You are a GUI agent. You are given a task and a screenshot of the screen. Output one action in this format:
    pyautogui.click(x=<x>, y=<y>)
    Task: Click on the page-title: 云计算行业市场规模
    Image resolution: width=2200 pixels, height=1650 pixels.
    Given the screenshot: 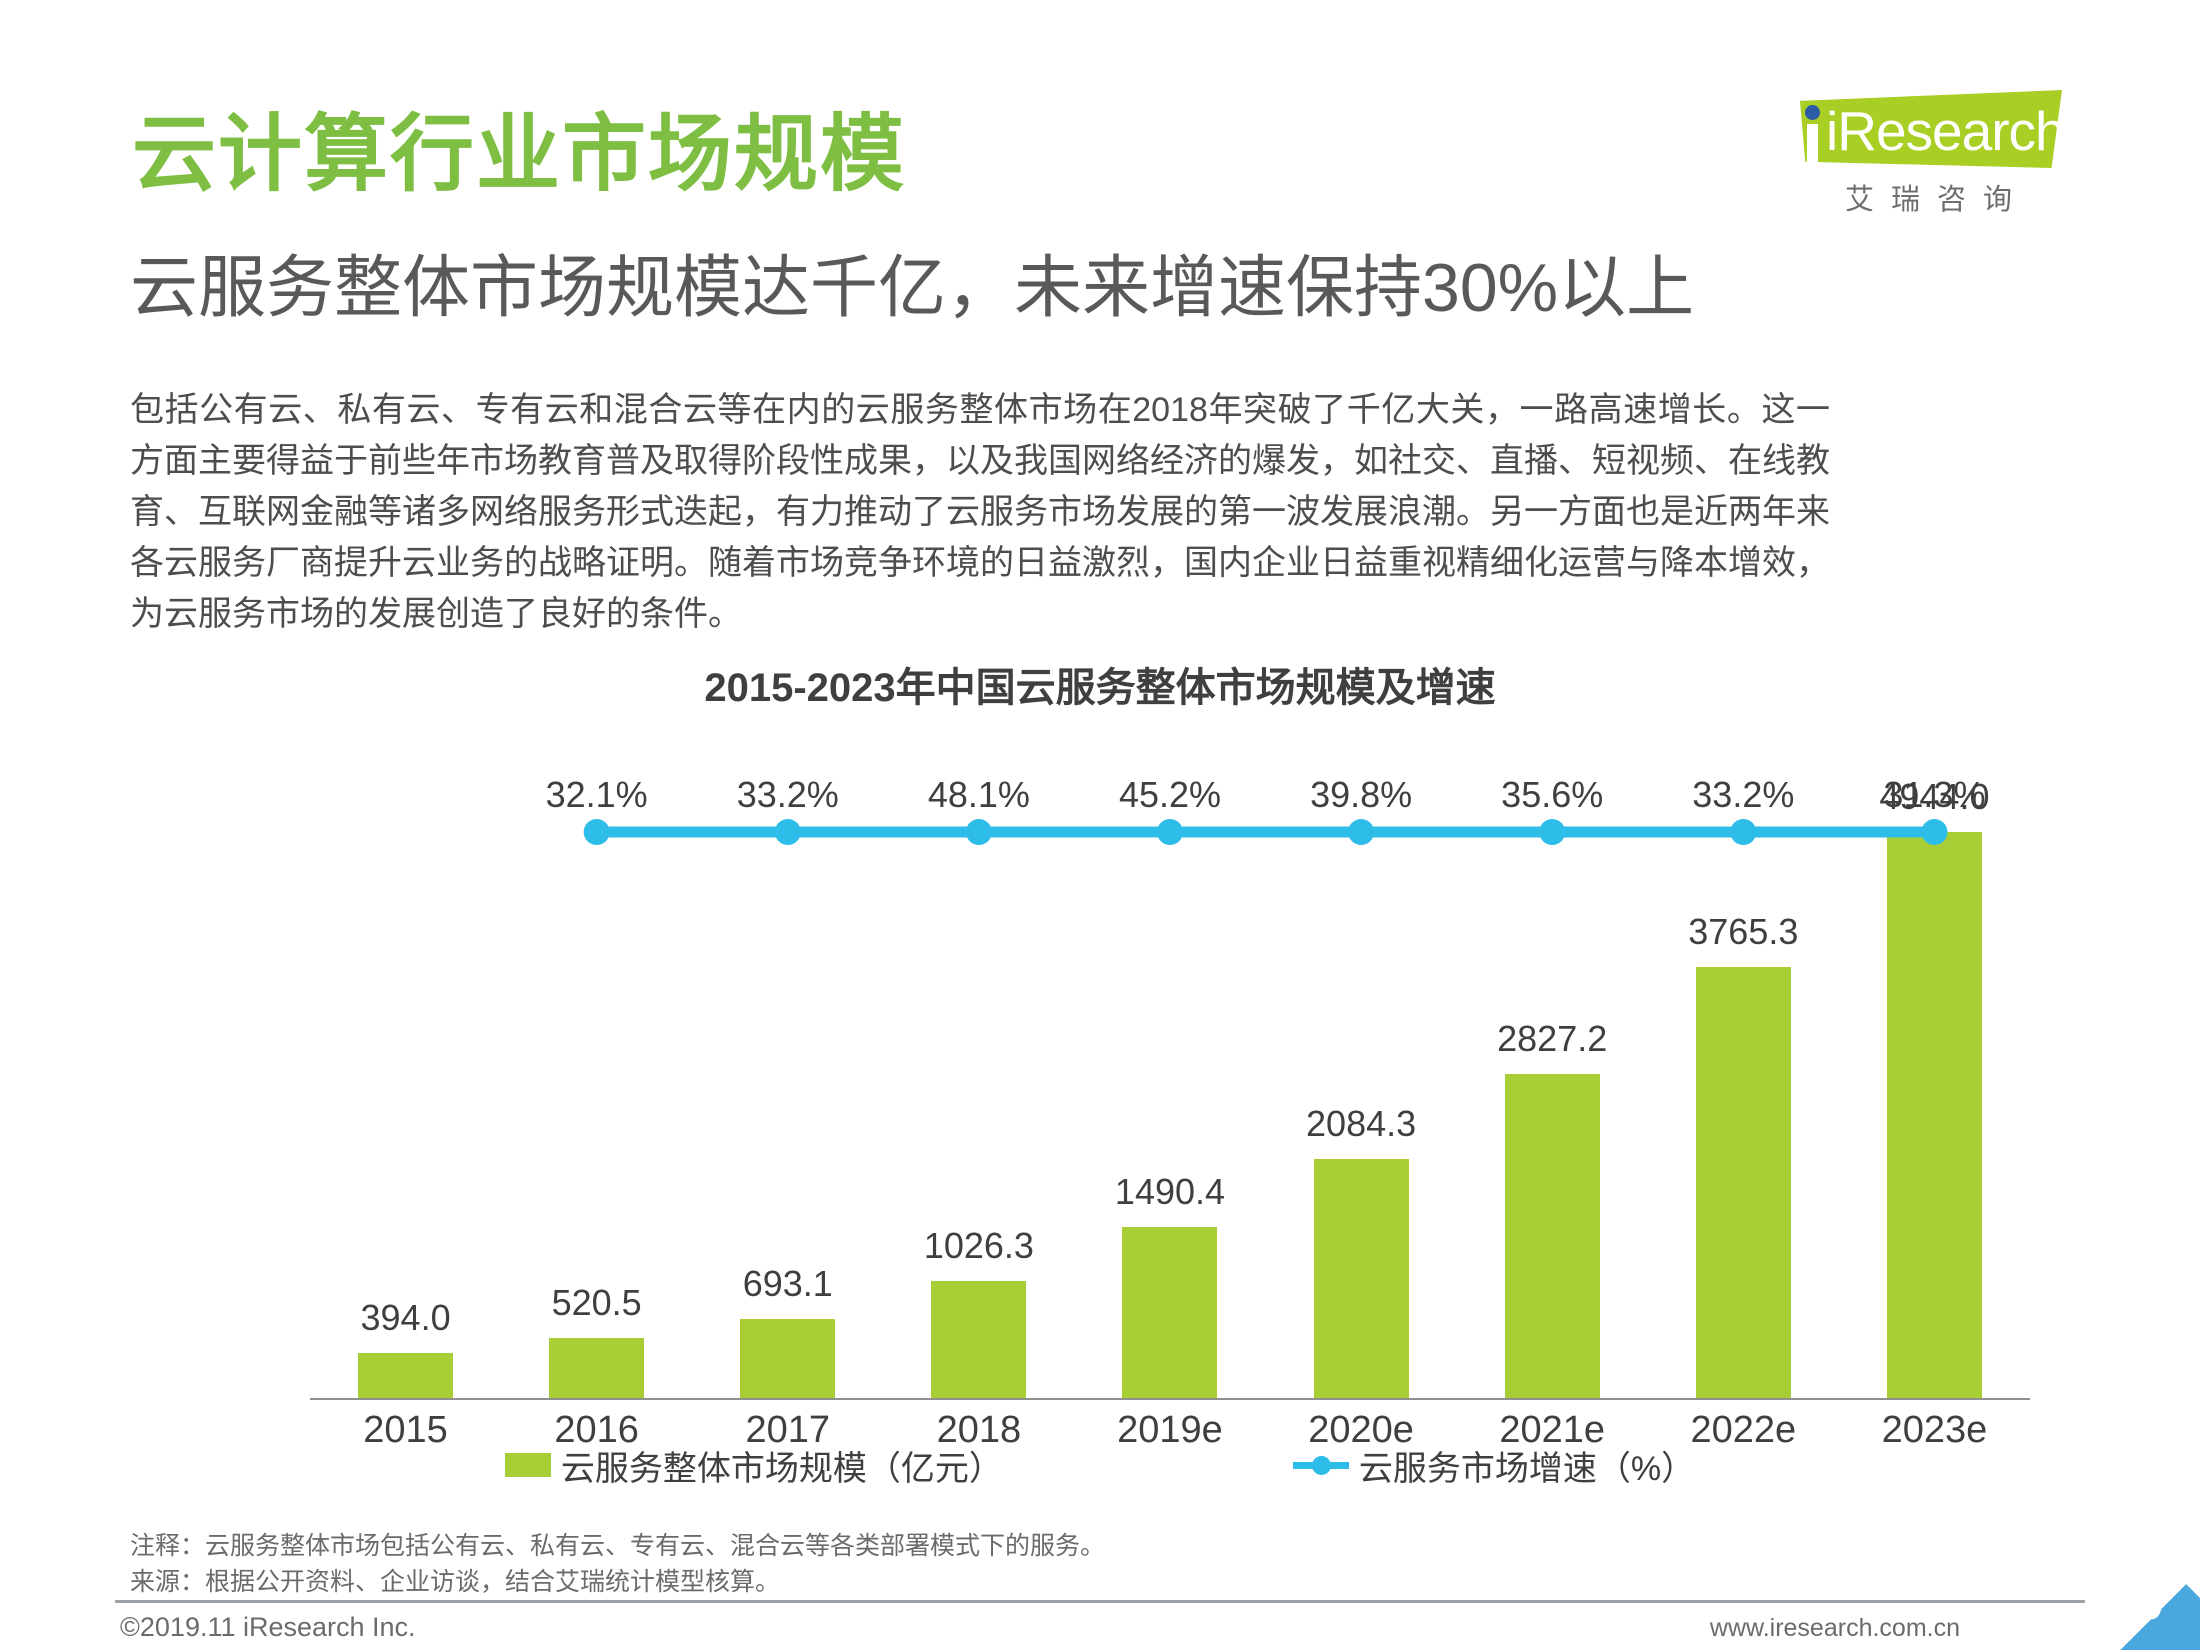 What is the action you would take?
    pyautogui.click(x=519, y=154)
    